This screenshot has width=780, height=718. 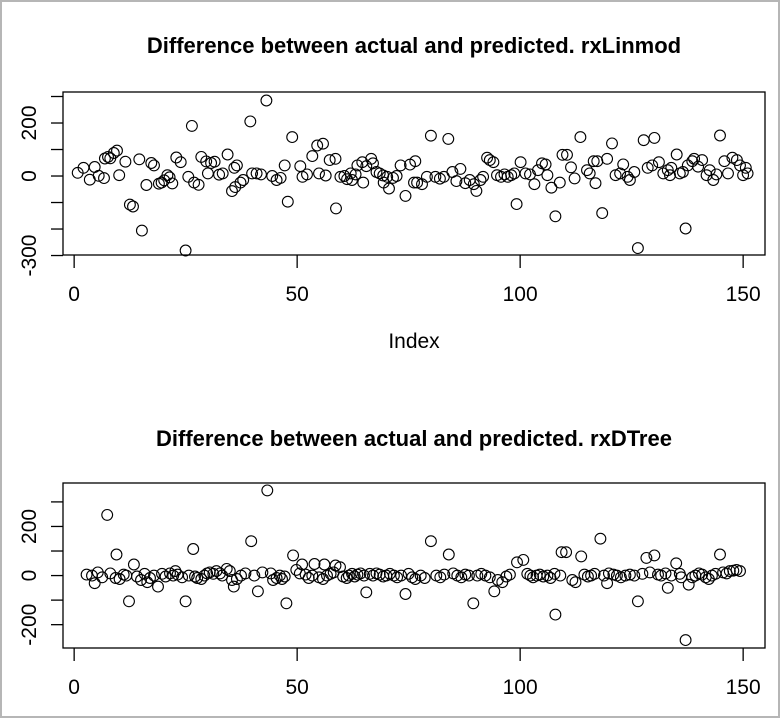 I want to click on x-tick-label: 150, so click(x=743, y=687).